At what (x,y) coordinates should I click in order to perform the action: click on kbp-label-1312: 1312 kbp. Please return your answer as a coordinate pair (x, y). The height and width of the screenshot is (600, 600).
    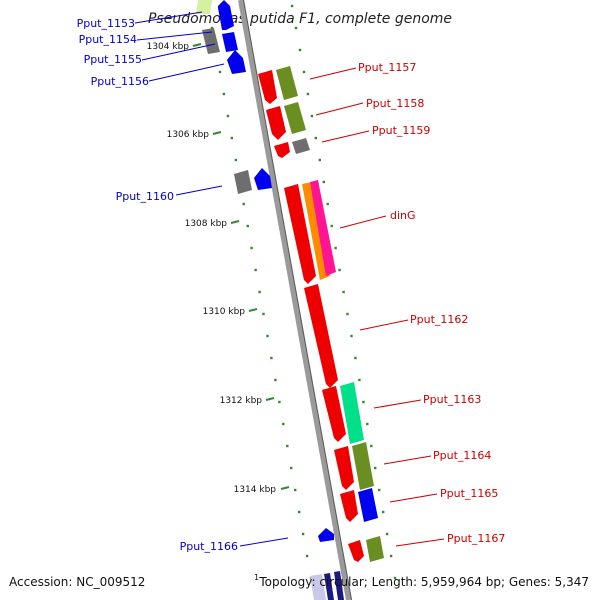
    Looking at the image, I should click on (241, 401).